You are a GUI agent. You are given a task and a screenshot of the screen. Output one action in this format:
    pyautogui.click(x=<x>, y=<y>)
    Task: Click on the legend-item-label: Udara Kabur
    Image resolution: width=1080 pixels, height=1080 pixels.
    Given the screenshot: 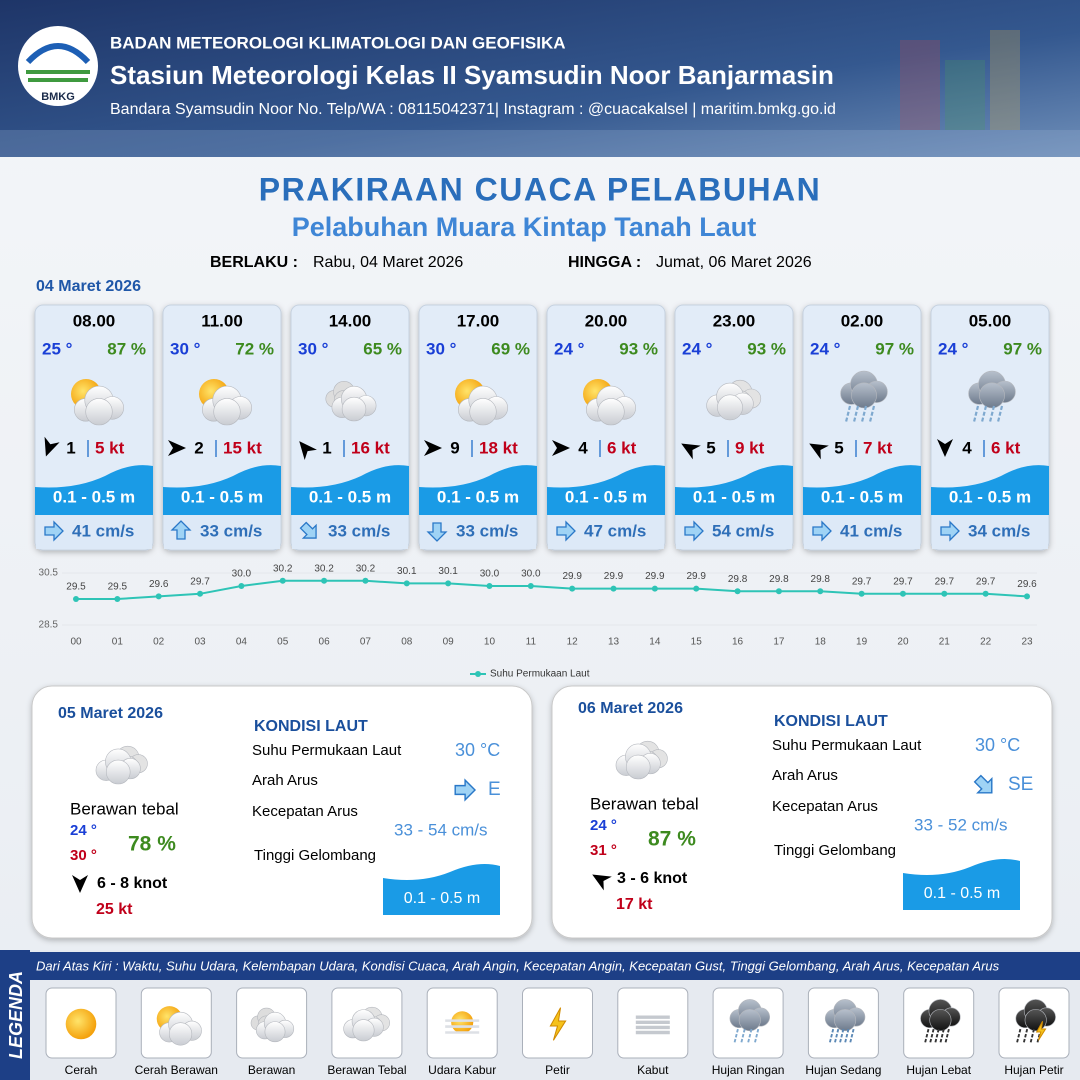 What is the action you would take?
    pyautogui.click(x=462, y=1070)
    